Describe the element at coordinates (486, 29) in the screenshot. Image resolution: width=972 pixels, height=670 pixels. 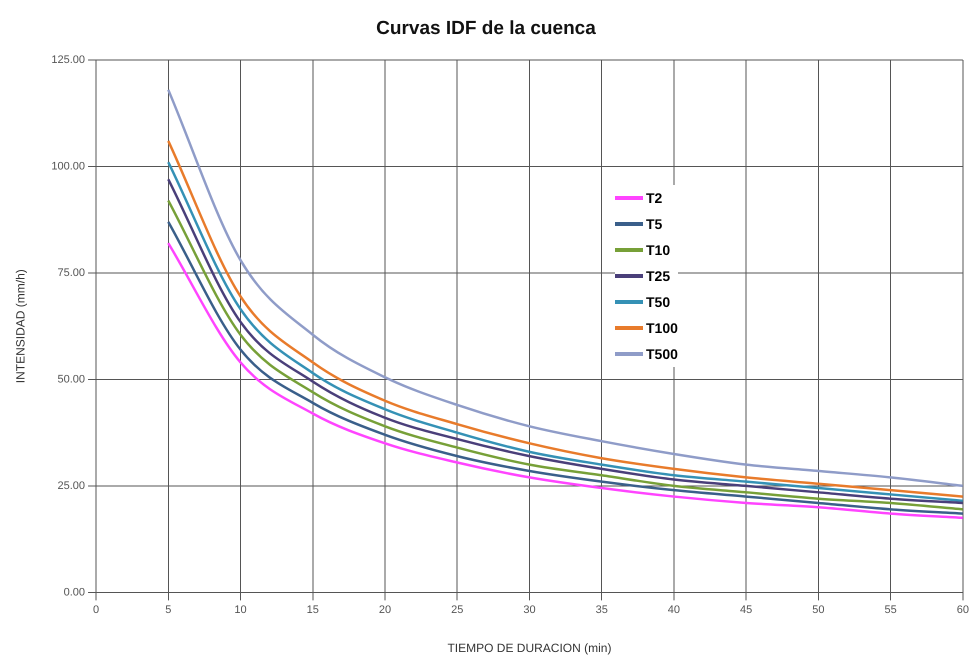
I see `chart-title: Curvas IDF de la cuenca` at that location.